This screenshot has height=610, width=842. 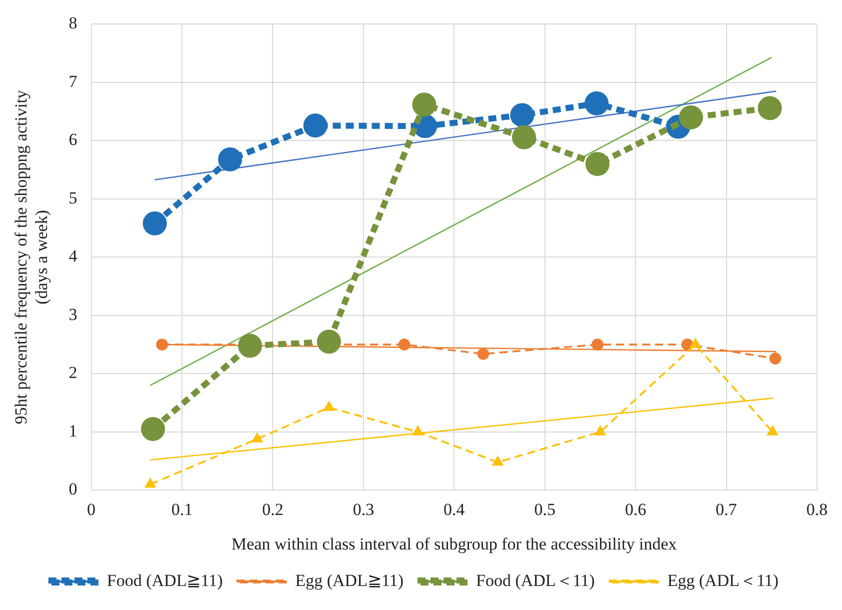 I want to click on x-tick-label: 0, so click(x=91, y=509).